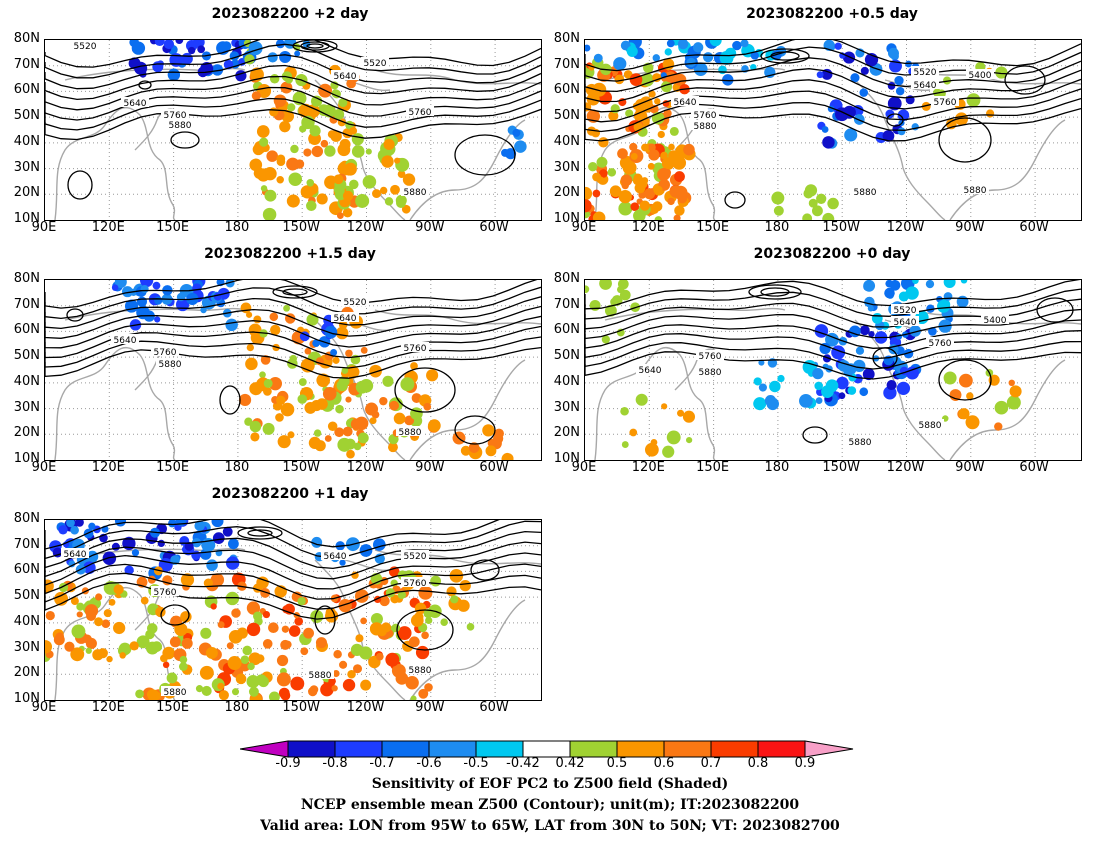 This screenshot has width=1100, height=850. What do you see at coordinates (523, 763) in the screenshot?
I see `colorbar-tick-label: -0.42` at bounding box center [523, 763].